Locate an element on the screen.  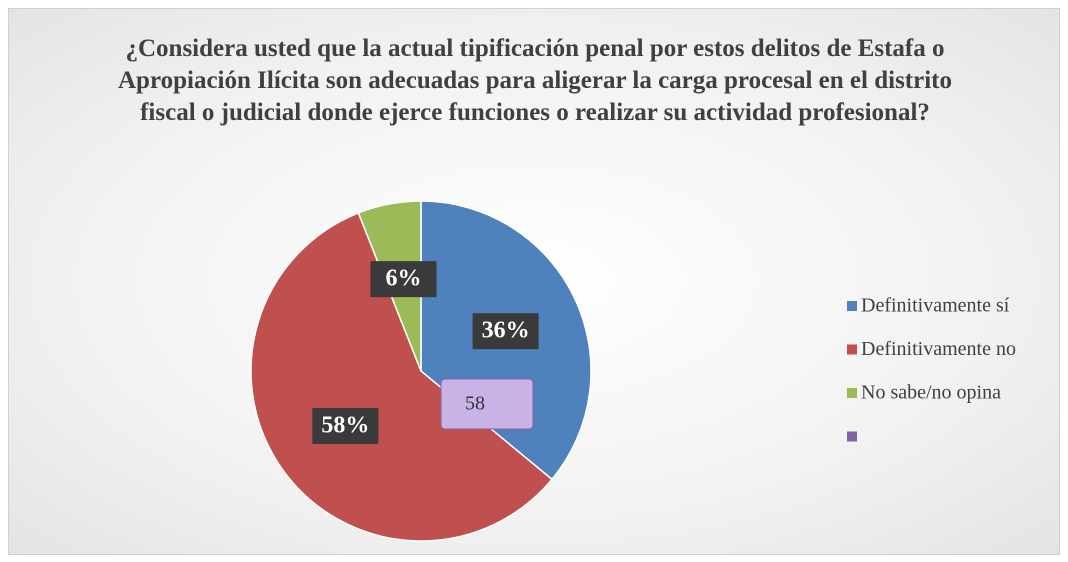
legend-label: Definitivamente no is located at coordinates (938, 349).